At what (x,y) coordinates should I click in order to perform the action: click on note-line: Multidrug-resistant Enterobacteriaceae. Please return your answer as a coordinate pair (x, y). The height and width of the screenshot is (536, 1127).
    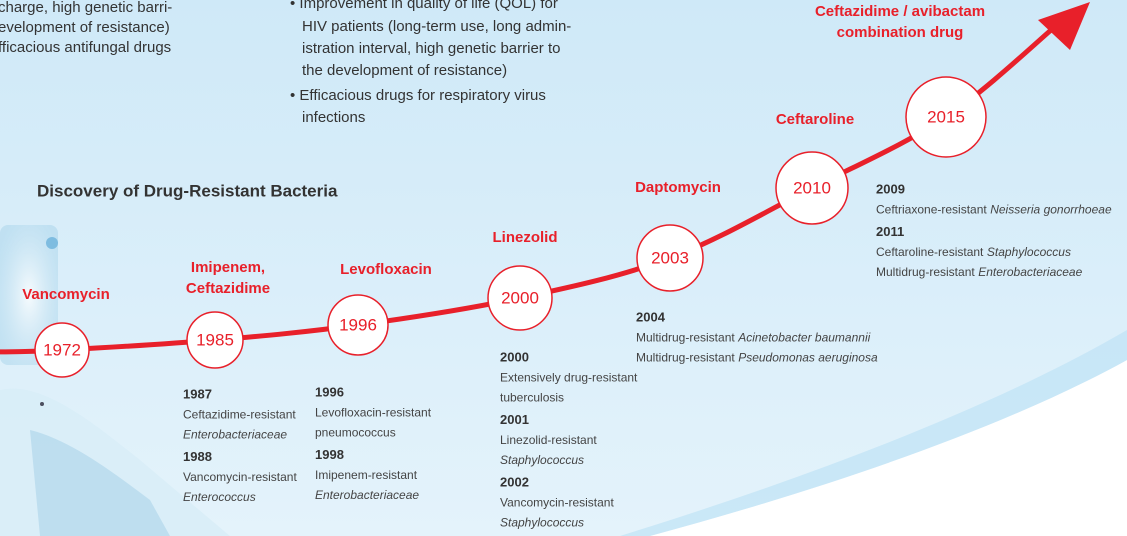
    Looking at the image, I should click on (979, 272).